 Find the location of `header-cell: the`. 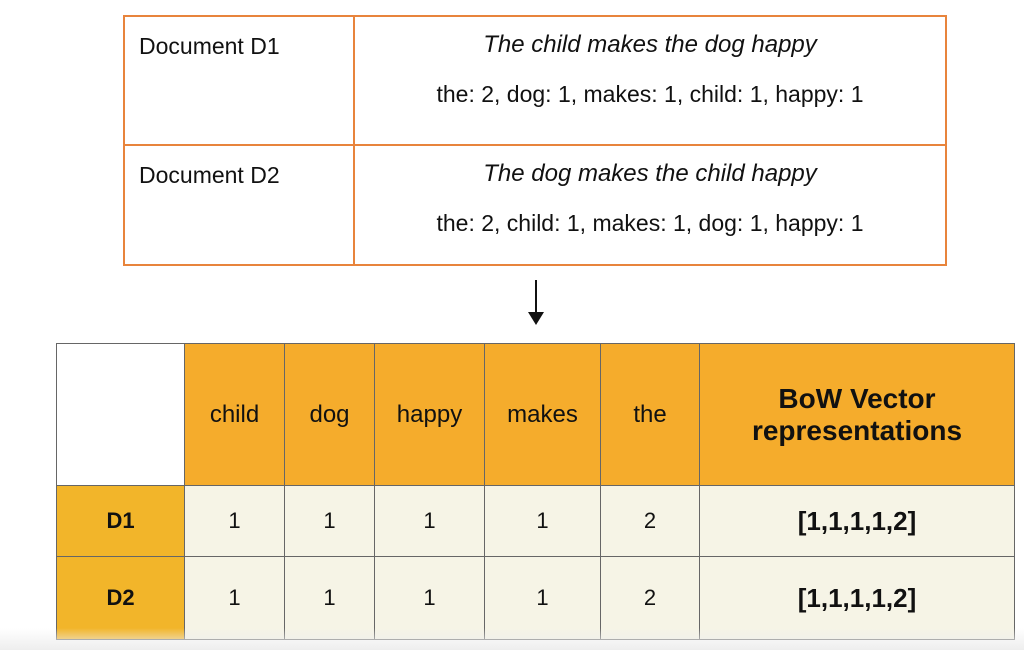

header-cell: the is located at coordinates (650, 414).